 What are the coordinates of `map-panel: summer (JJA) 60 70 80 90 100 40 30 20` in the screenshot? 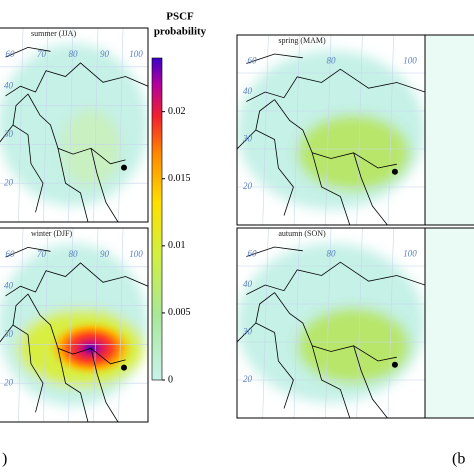 It's located at (74, 125).